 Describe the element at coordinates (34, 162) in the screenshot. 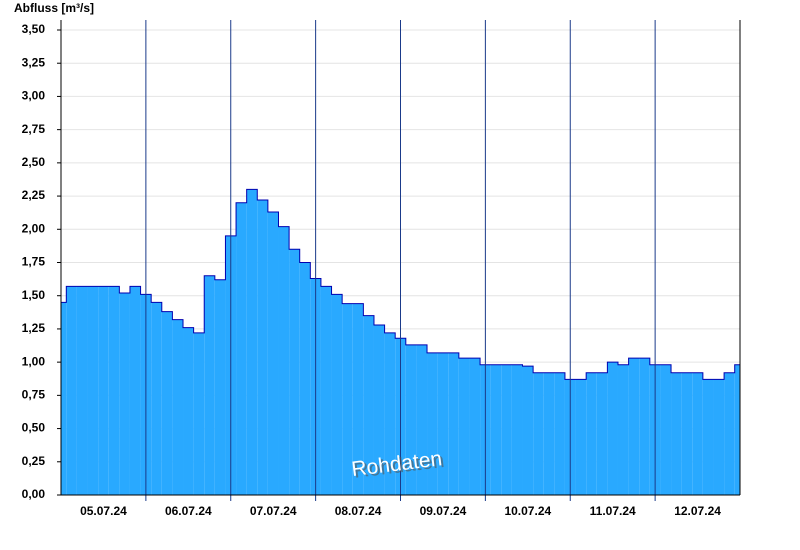

I see `y-tick-label: 2,50` at that location.